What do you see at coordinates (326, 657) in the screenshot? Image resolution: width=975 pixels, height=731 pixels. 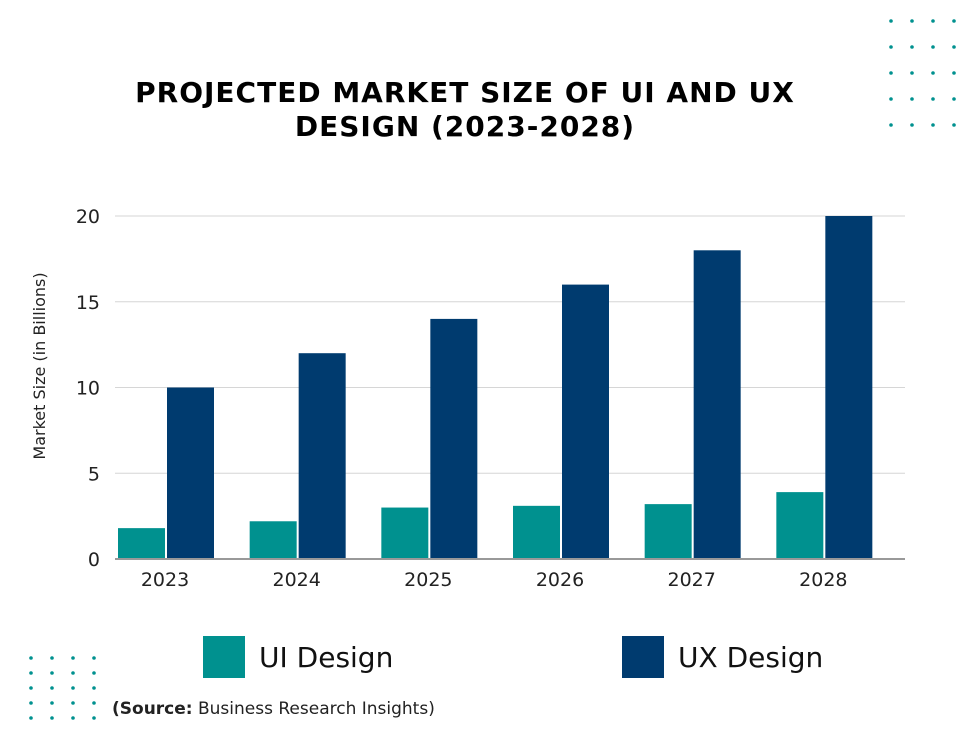 I see `legend-label-ui: UI Design` at bounding box center [326, 657].